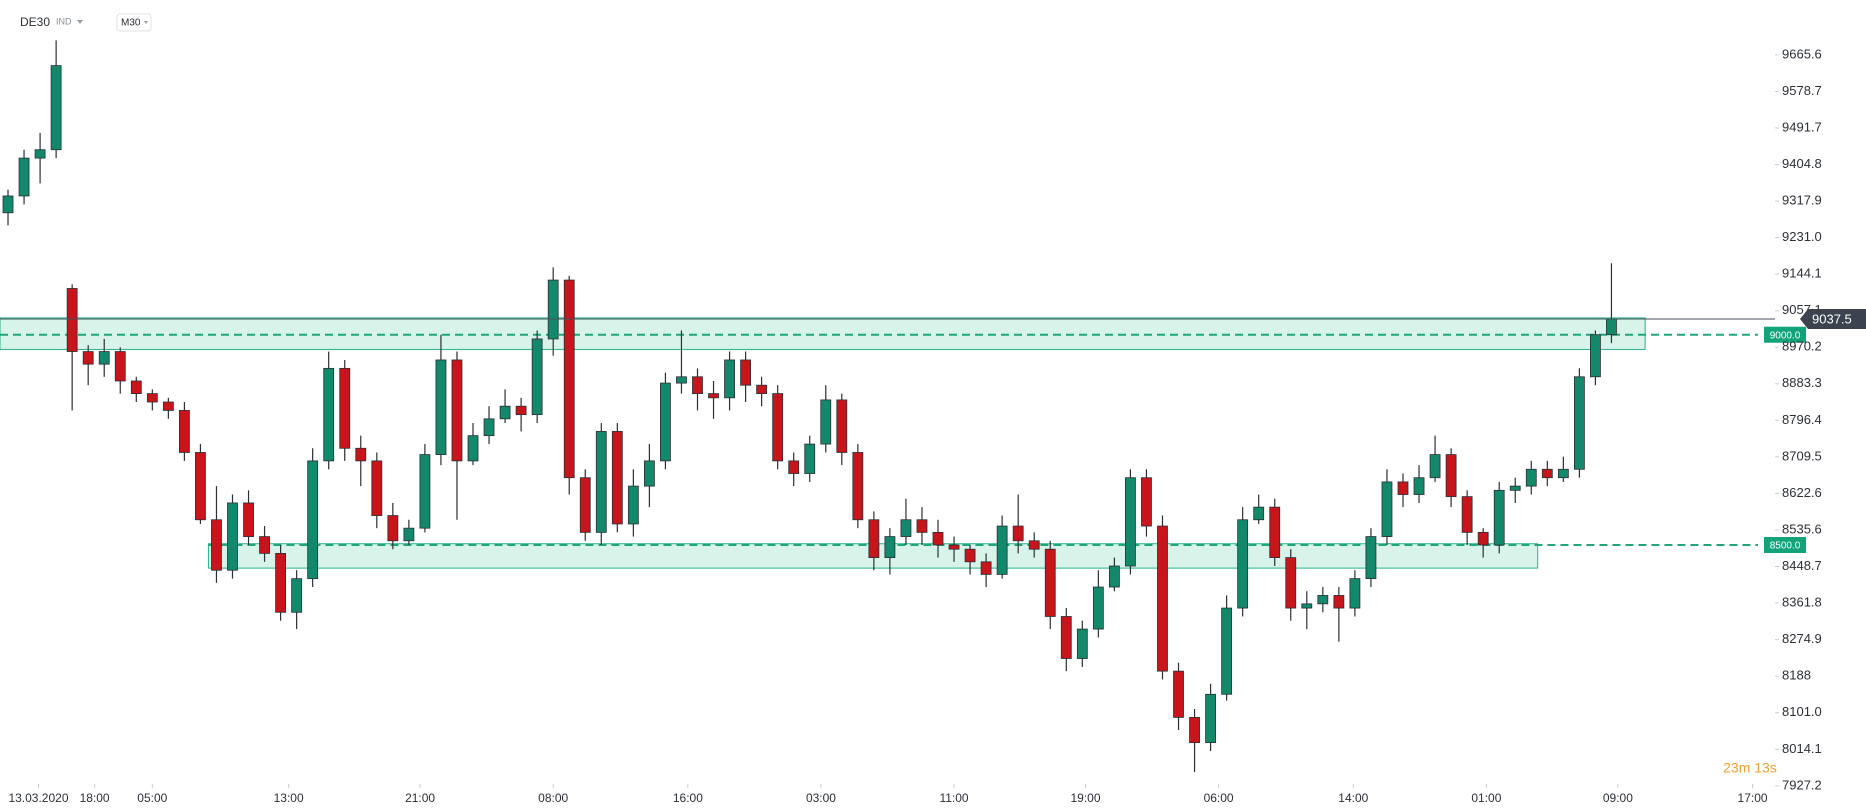  What do you see at coordinates (1086, 798) in the screenshot?
I see `x-tick-label: 19:00` at bounding box center [1086, 798].